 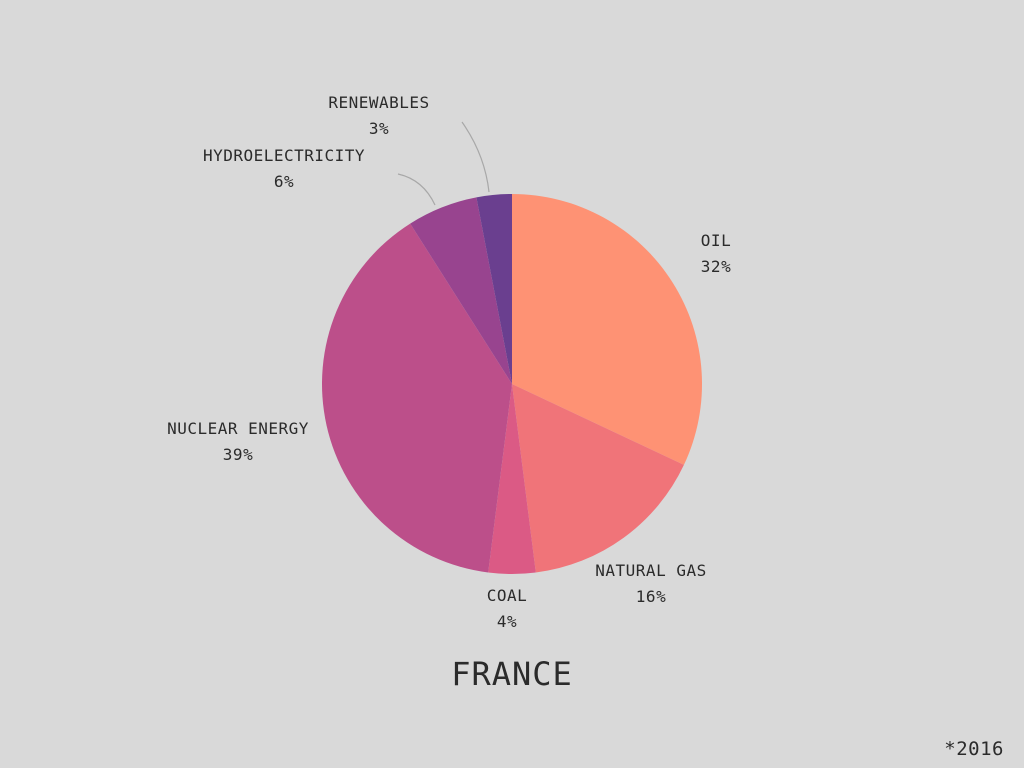 I want to click on pie-slice-coal, so click(x=512, y=479).